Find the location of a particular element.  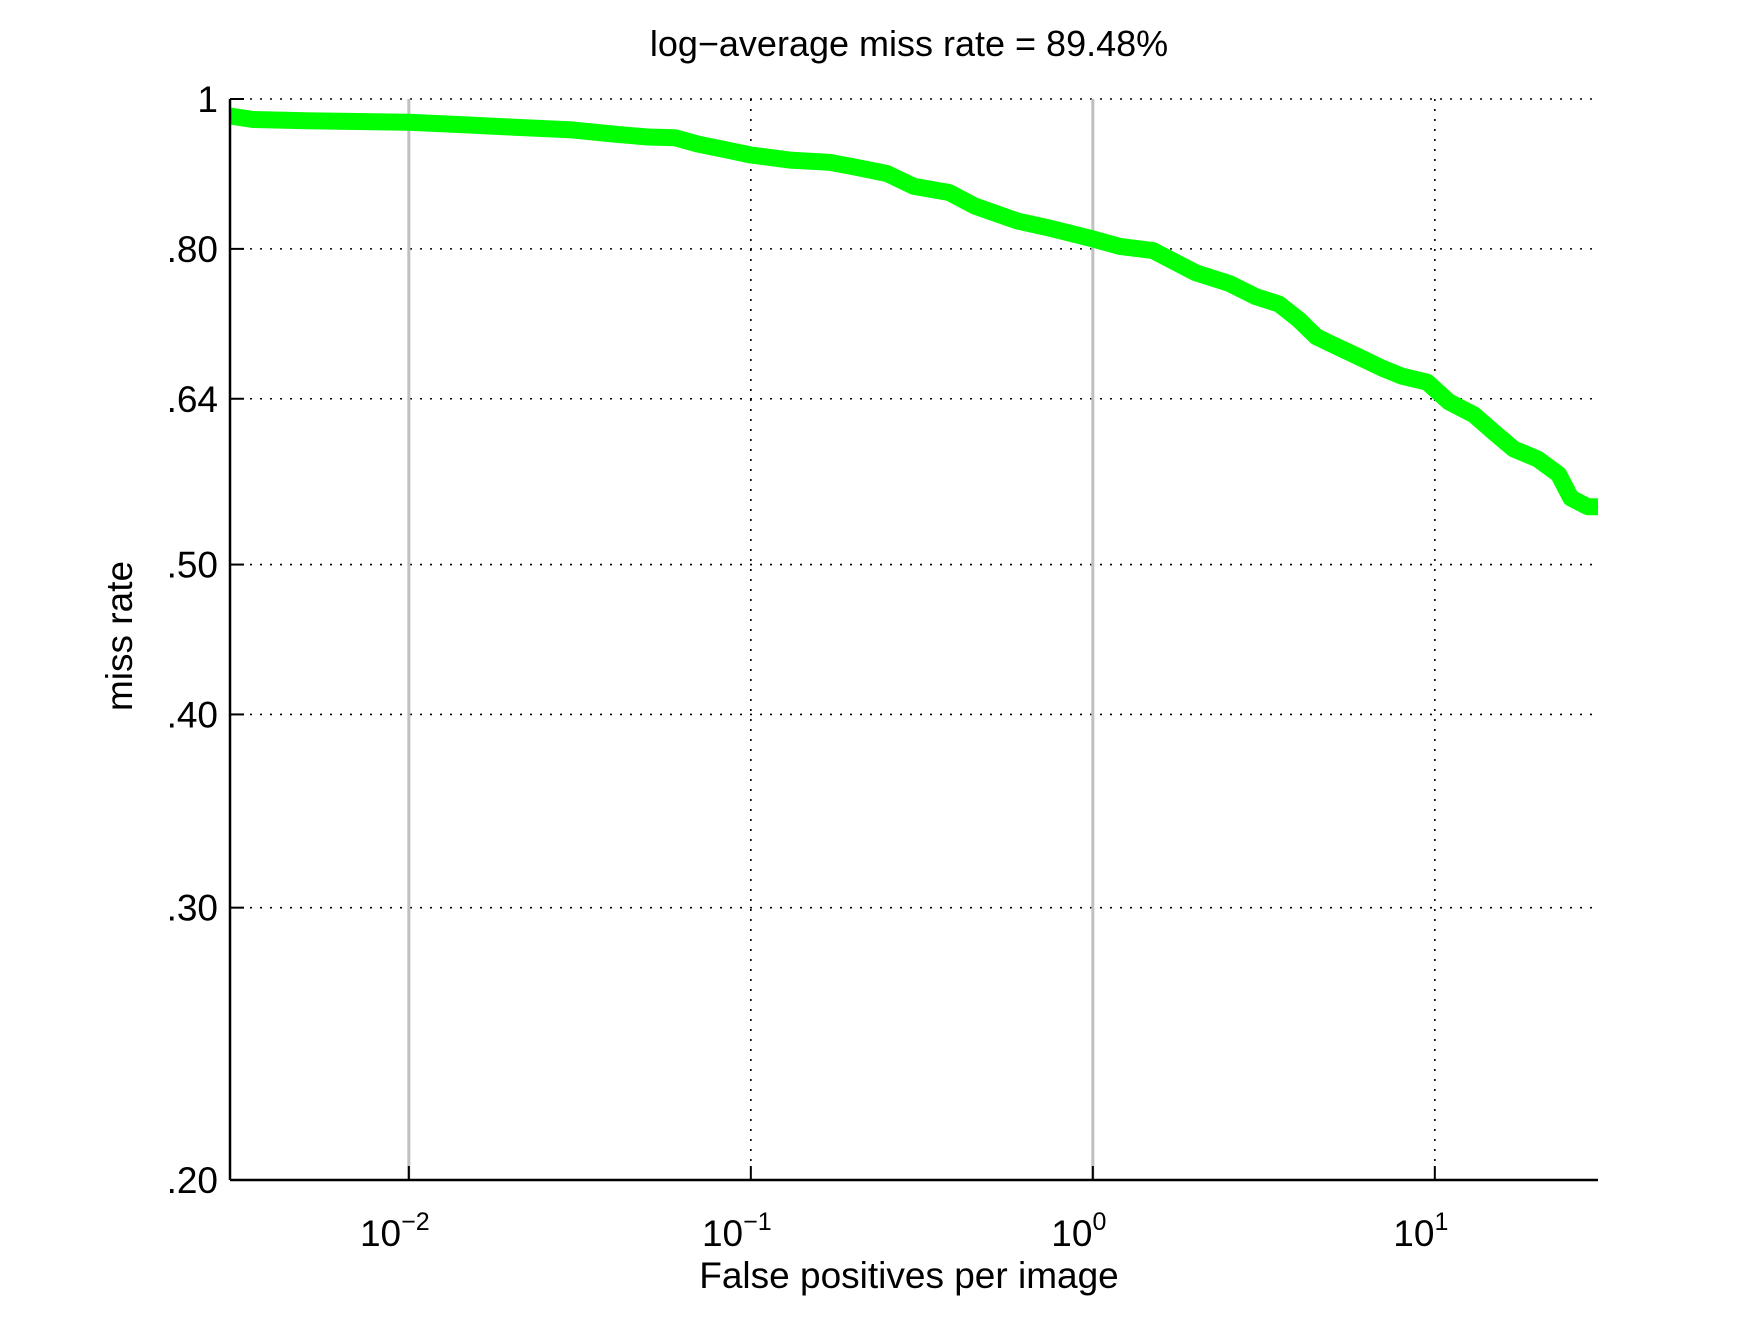

x-tick-label: 10⁻¹ is located at coordinates (737, 1231).